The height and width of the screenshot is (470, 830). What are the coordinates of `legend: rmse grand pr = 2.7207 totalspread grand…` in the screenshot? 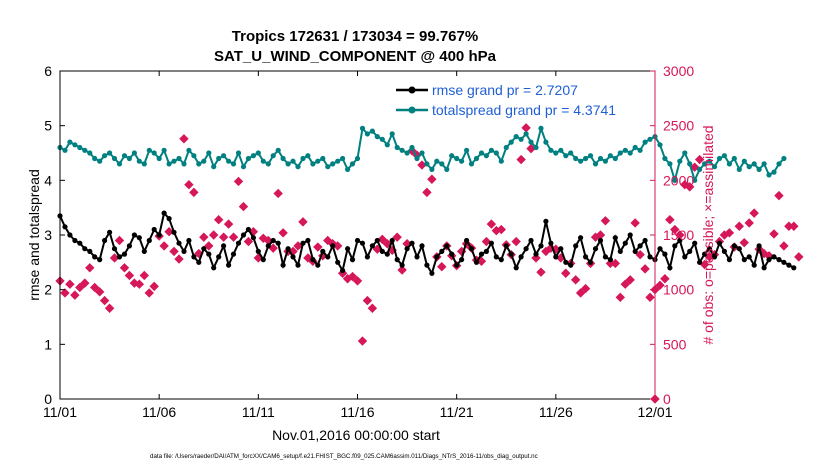 It's located at (519, 98).